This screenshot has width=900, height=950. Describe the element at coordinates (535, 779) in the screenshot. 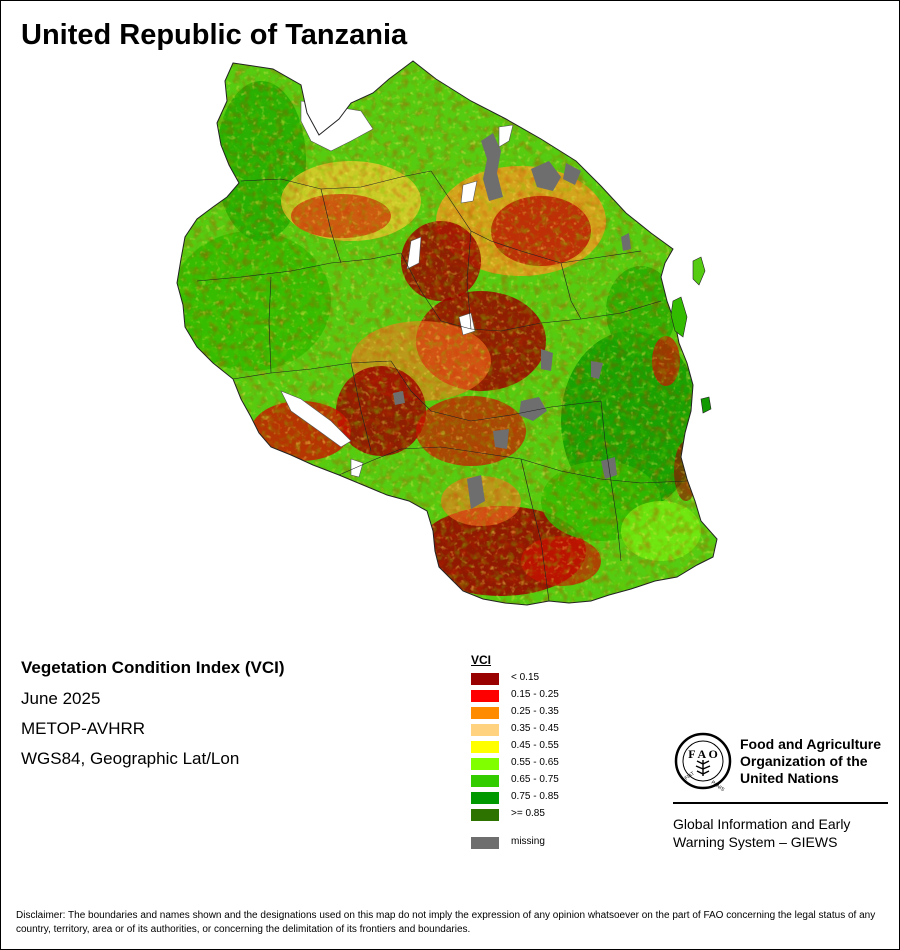

I see `legend-label: 0.65 - 0.75` at that location.